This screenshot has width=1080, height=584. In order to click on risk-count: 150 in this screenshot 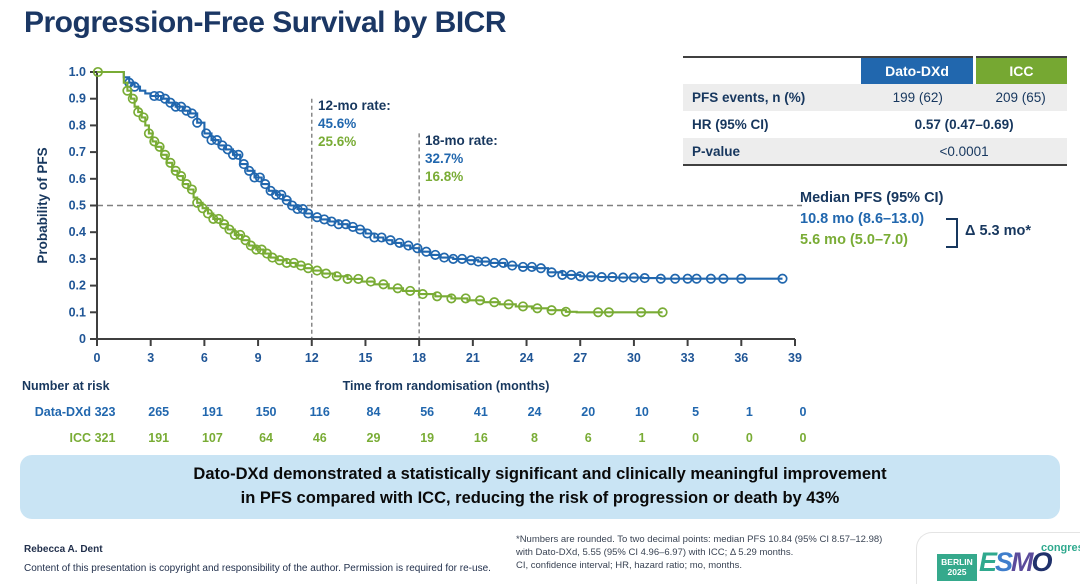, I will do `click(266, 412)`.